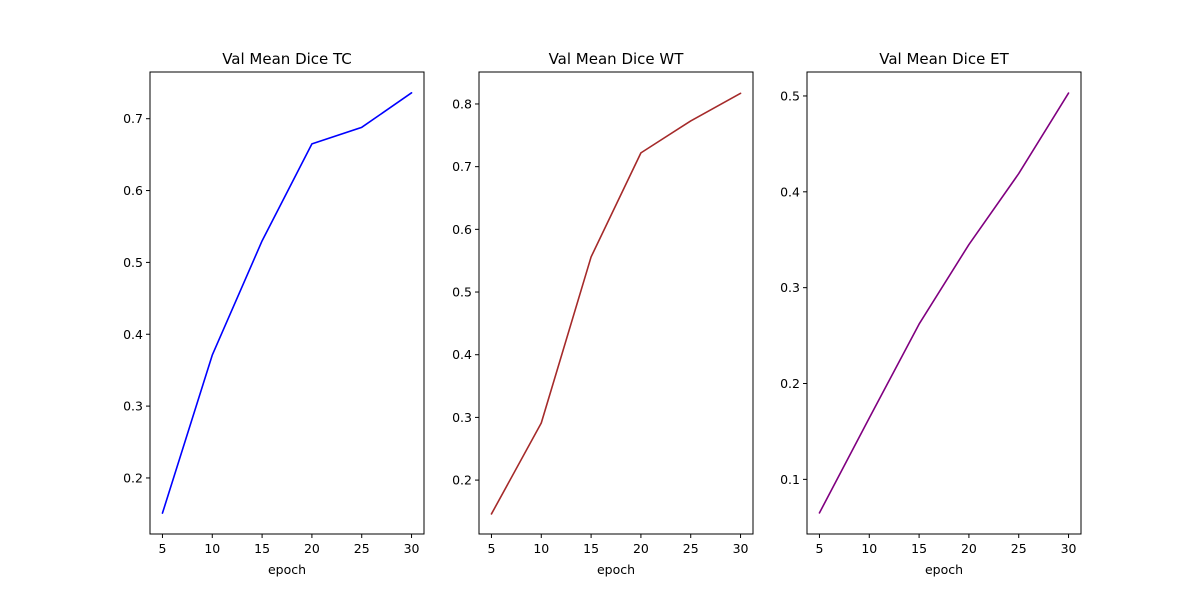 This screenshot has width=1200, height=600. I want to click on chart-title: Val Mean Dice WT, so click(617, 59).